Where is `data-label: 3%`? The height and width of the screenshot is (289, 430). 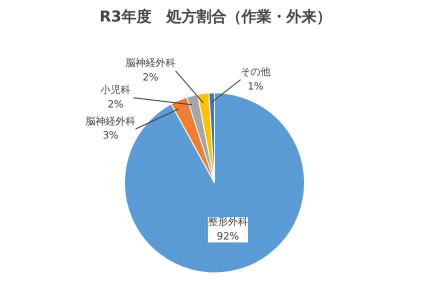
data-label: 3% is located at coordinates (110, 136).